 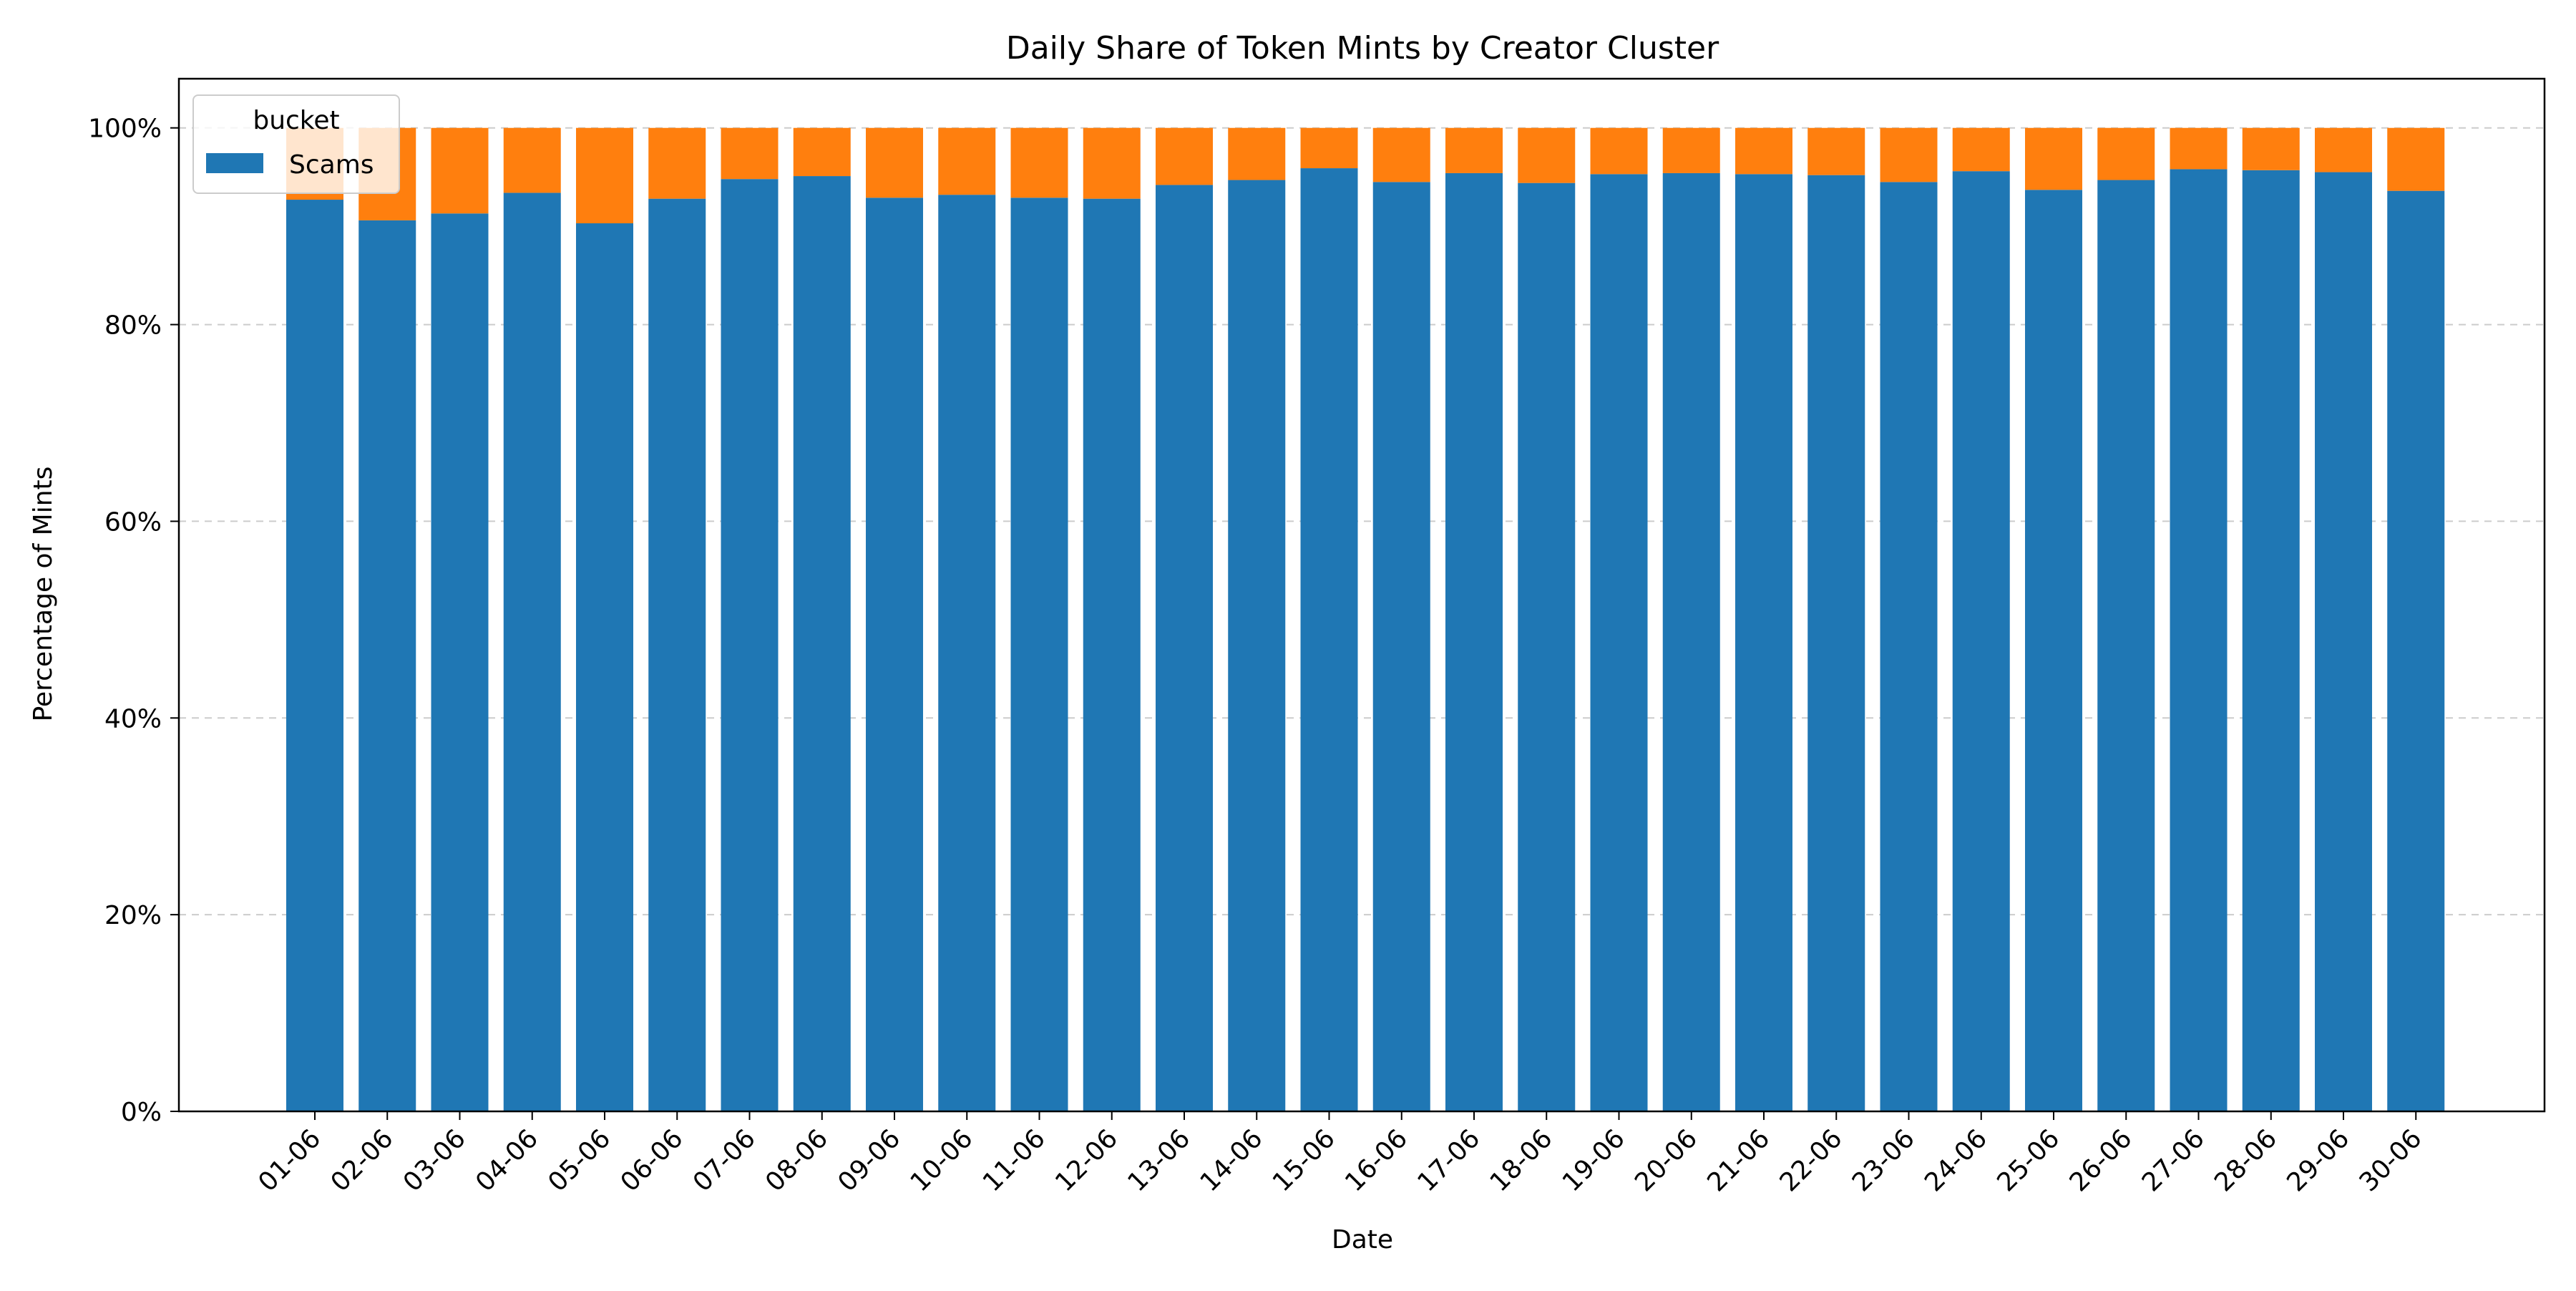 What do you see at coordinates (724, 1160) in the screenshot?
I see `x-tick-label: 07-06` at bounding box center [724, 1160].